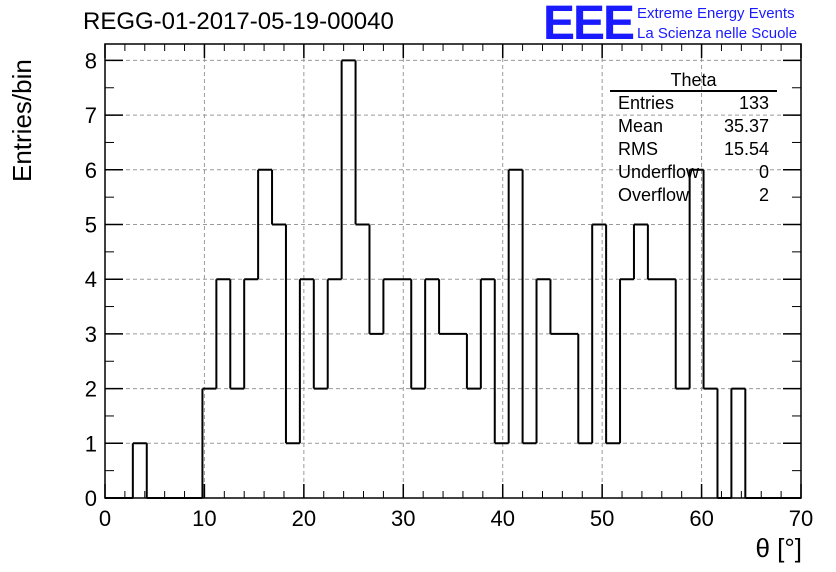 The height and width of the screenshot is (572, 836). Describe the element at coordinates (716, 13) in the screenshot. I see `logo-line-1: Extreme Energy Events` at that location.